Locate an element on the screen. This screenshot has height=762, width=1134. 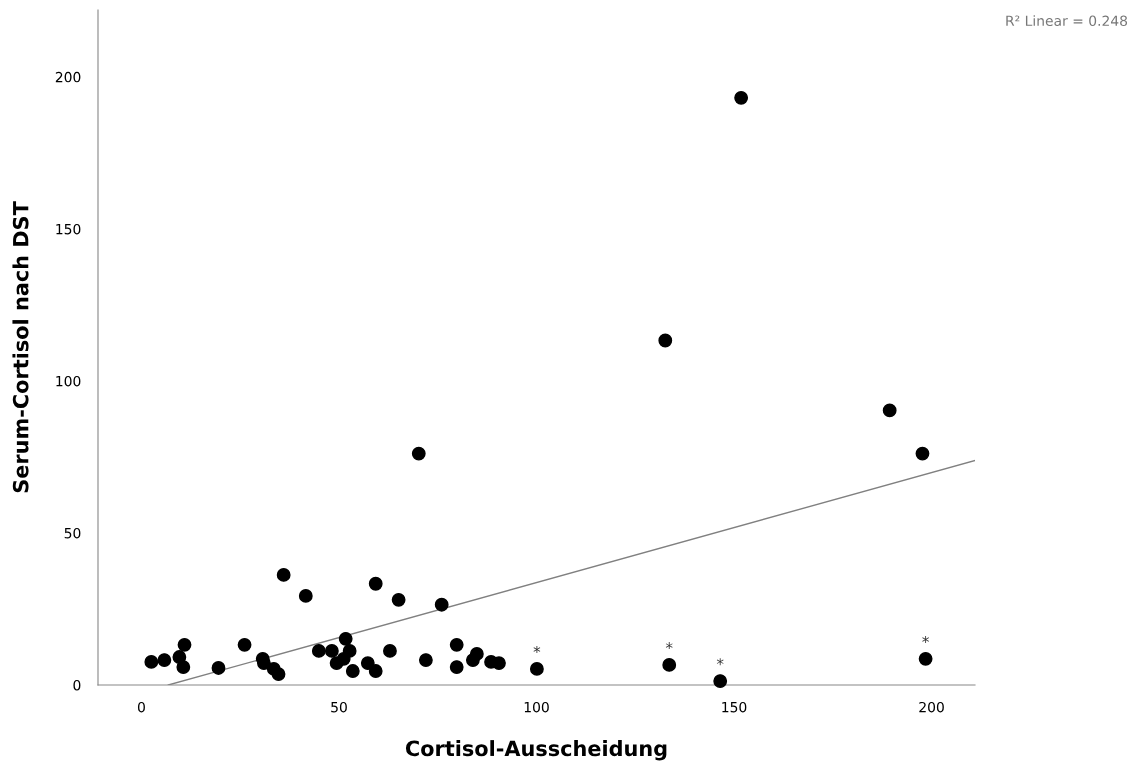
x-tick-label: 50 is located at coordinates (339, 707).